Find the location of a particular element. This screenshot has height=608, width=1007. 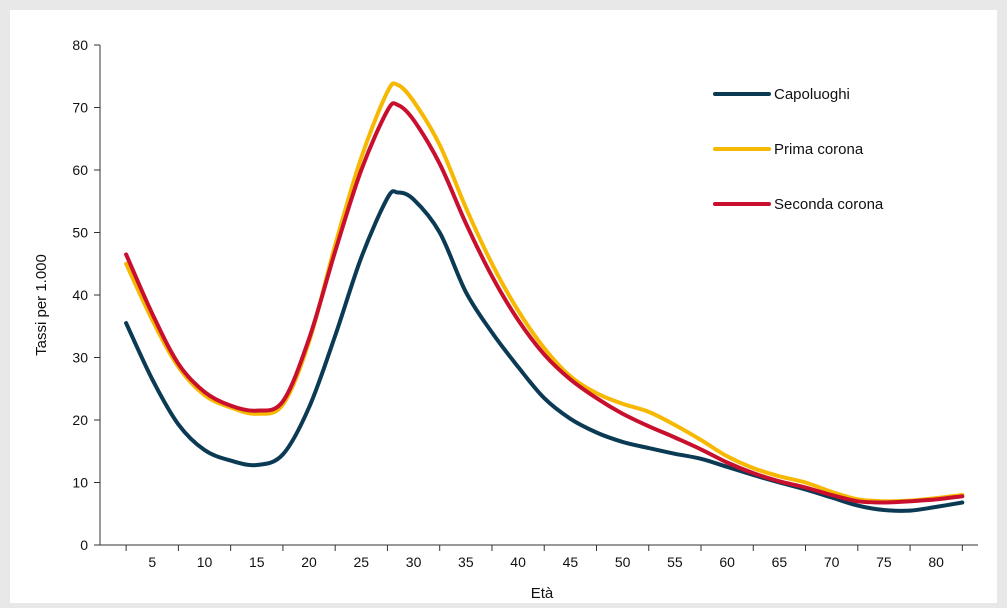

x-tick-label: 30 is located at coordinates (414, 562).